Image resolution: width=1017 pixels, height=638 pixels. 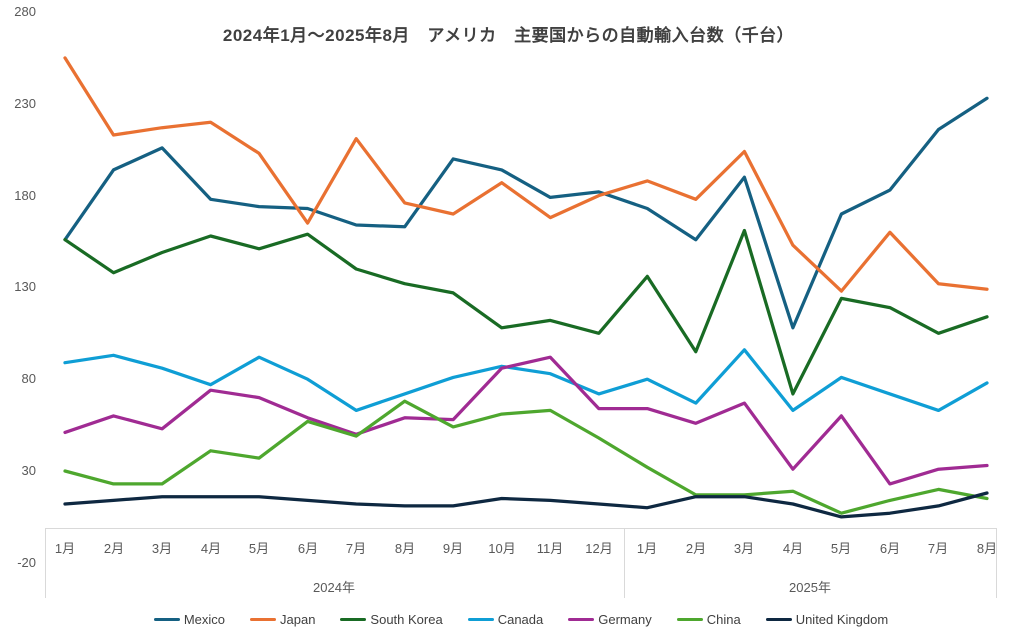 What do you see at coordinates (353, 619) in the screenshot?
I see `legend-swatch-south-korea` at bounding box center [353, 619].